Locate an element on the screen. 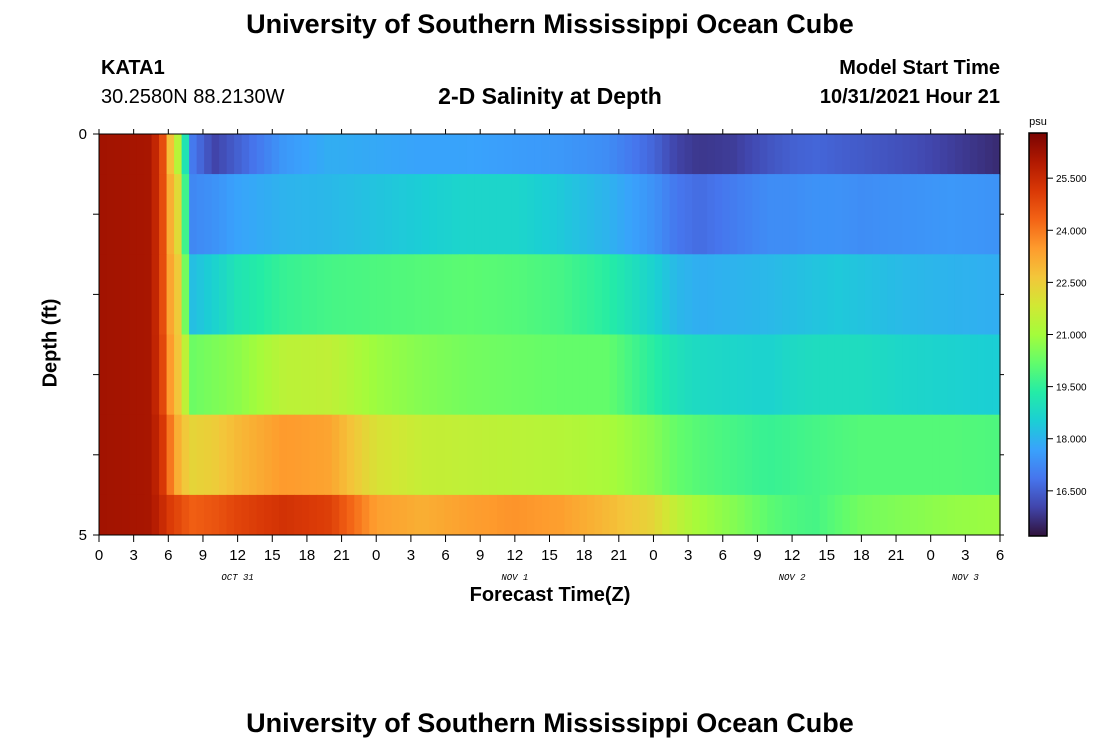 The image size is (1100, 750). colorbar-tick-label: 19.500 is located at coordinates (1071, 388).